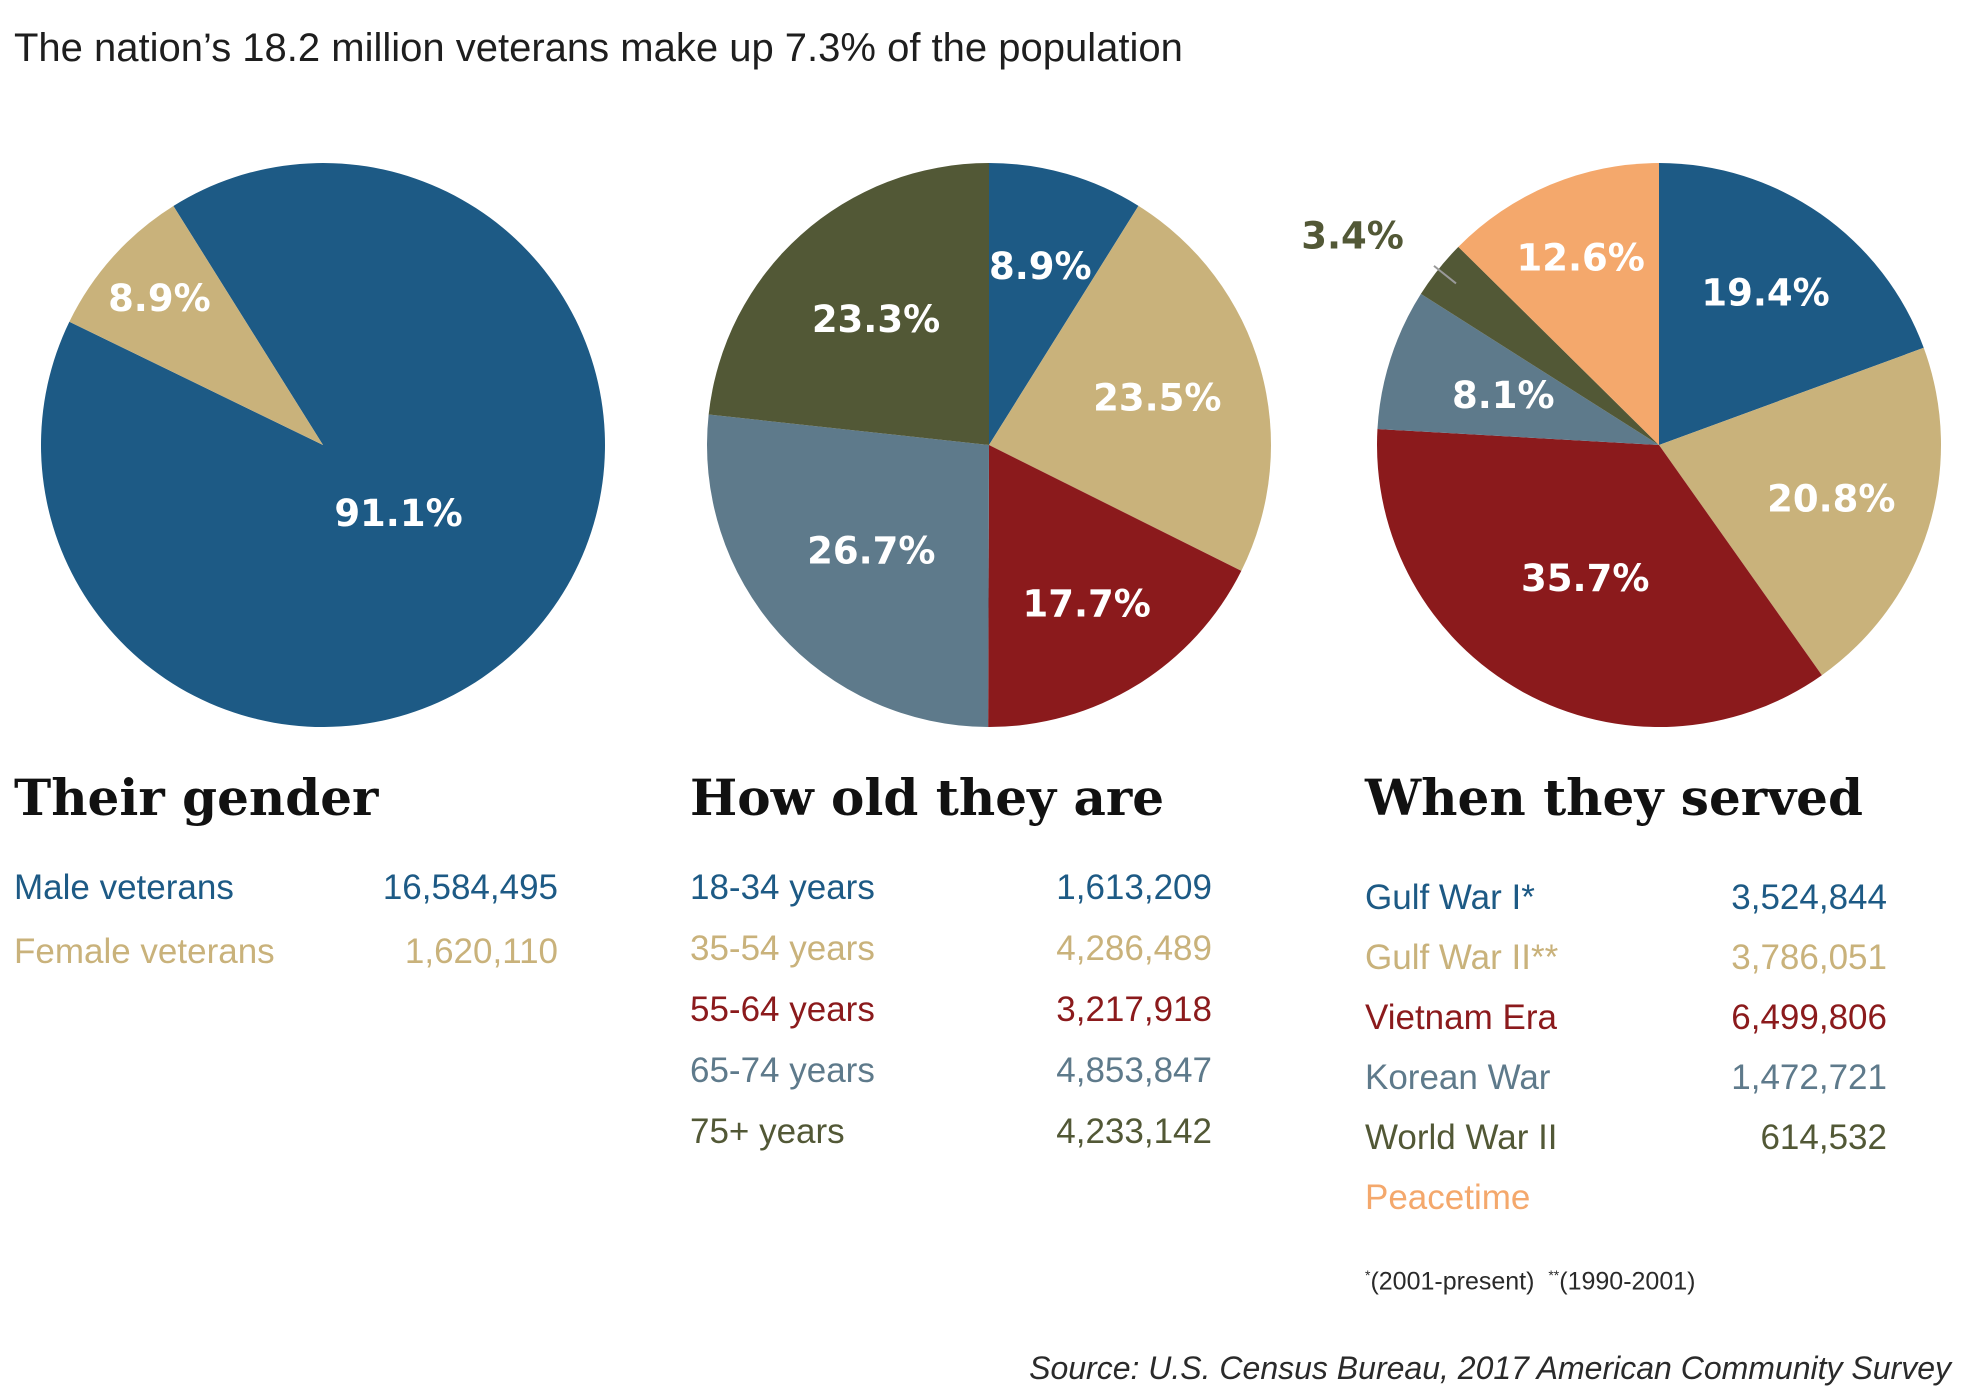 The width and height of the screenshot is (1965, 1399). What do you see at coordinates (1452, 1281) in the screenshot?
I see `footnote-text-1: (2001-present)` at bounding box center [1452, 1281].